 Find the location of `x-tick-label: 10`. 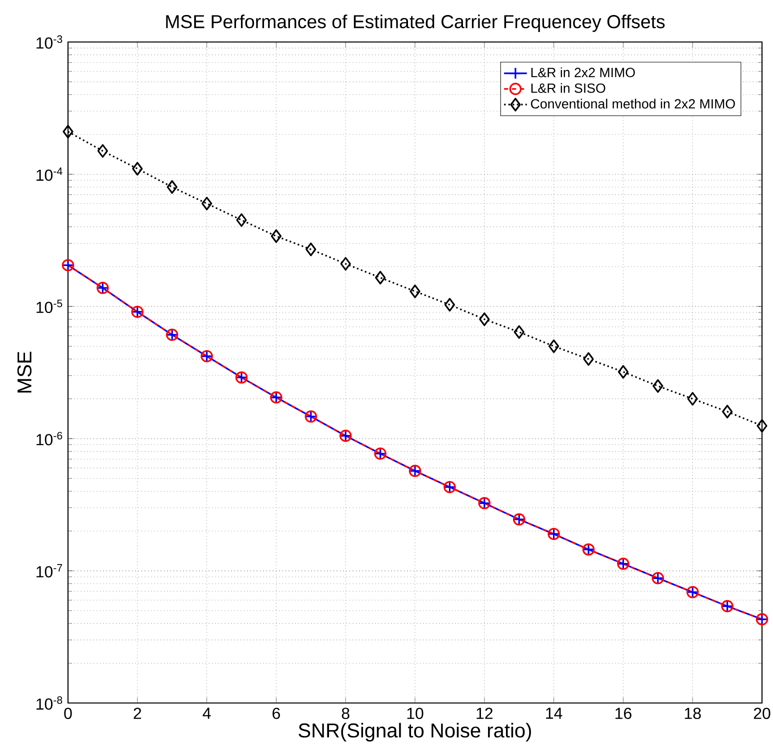

x-tick-label: 10 is located at coordinates (415, 714).